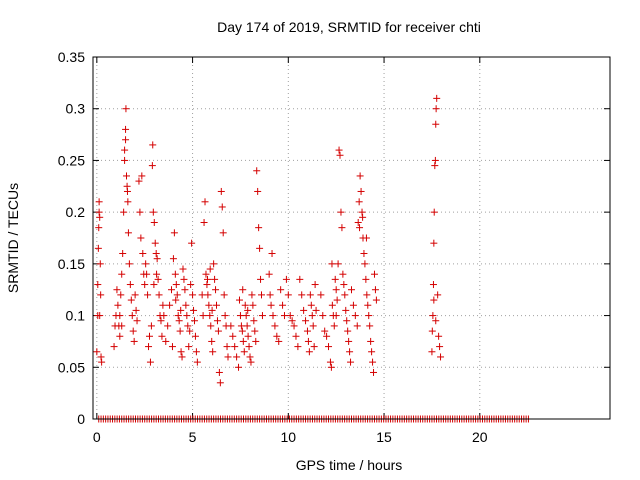 The width and height of the screenshot is (640, 480). What do you see at coordinates (76, 109) in the screenshot?
I see `y-tick-label: 0.3` at bounding box center [76, 109].